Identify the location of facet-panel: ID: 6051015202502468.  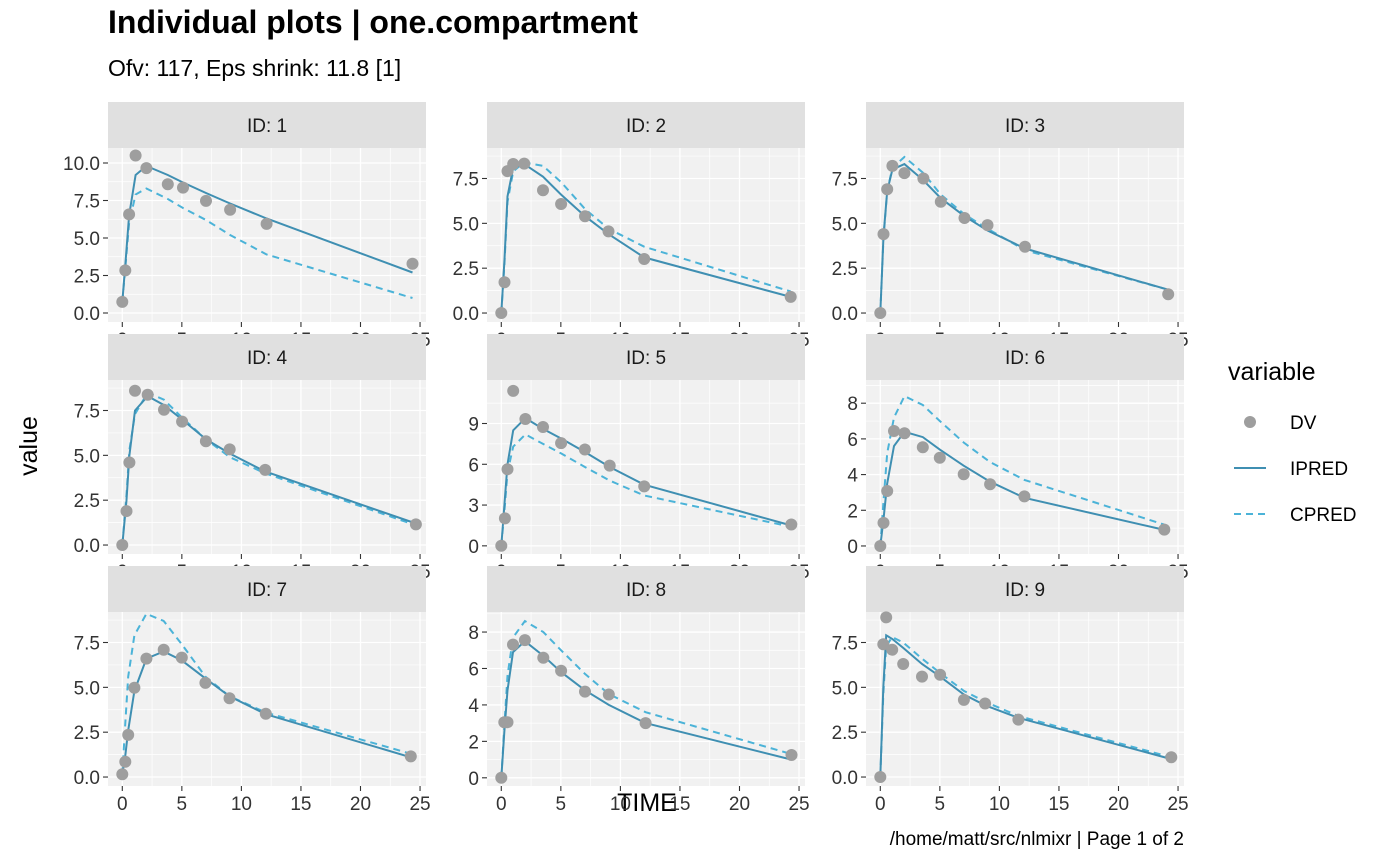
(1018, 458).